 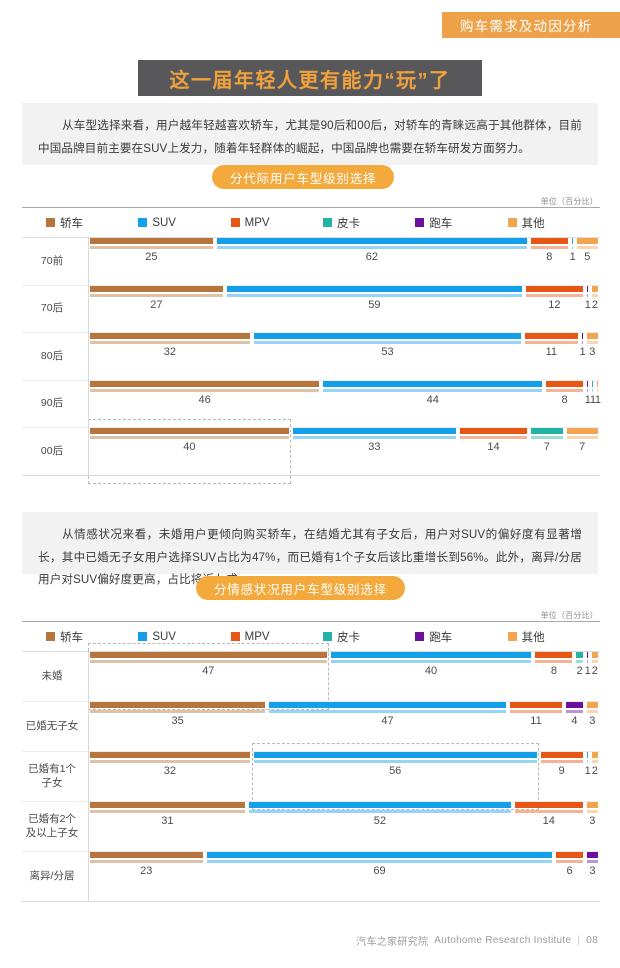 What do you see at coordinates (303, 177) in the screenshot?
I see `section-pill-generation: 分代际用户车型级别选择` at bounding box center [303, 177].